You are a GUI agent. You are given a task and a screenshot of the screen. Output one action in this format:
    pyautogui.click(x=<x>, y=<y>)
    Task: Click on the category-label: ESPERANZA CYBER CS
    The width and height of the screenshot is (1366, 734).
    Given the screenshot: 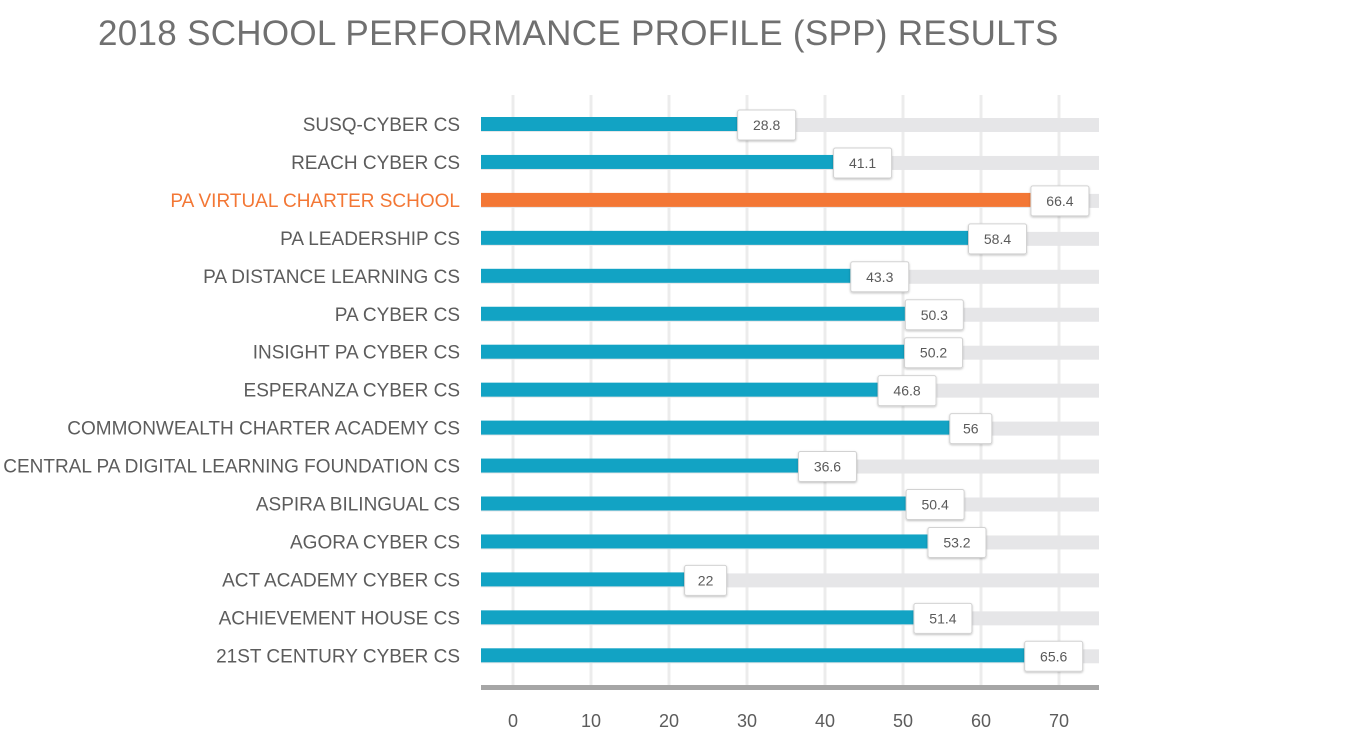 What is the action you would take?
    pyautogui.click(x=352, y=391)
    